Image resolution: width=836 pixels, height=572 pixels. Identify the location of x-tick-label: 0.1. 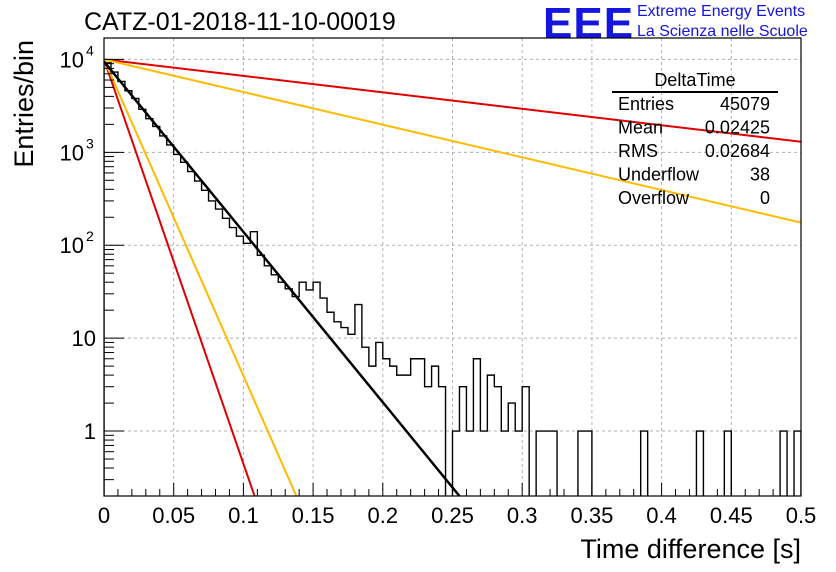
(243, 515).